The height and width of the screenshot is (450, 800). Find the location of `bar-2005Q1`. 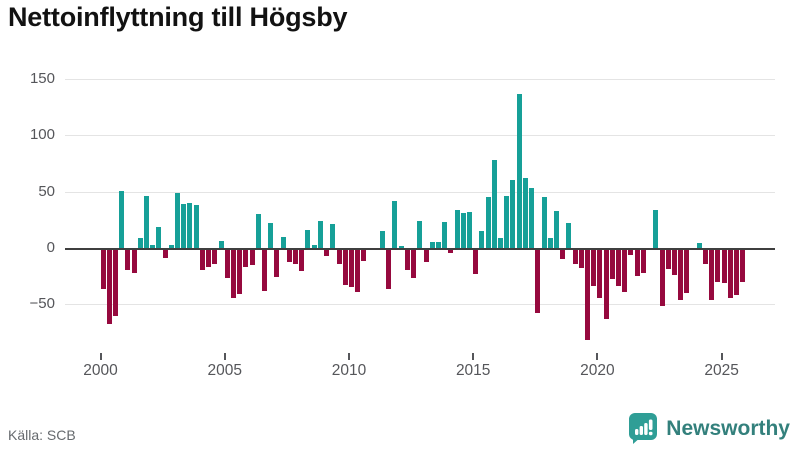

bar-2005Q1 is located at coordinates (227, 264).